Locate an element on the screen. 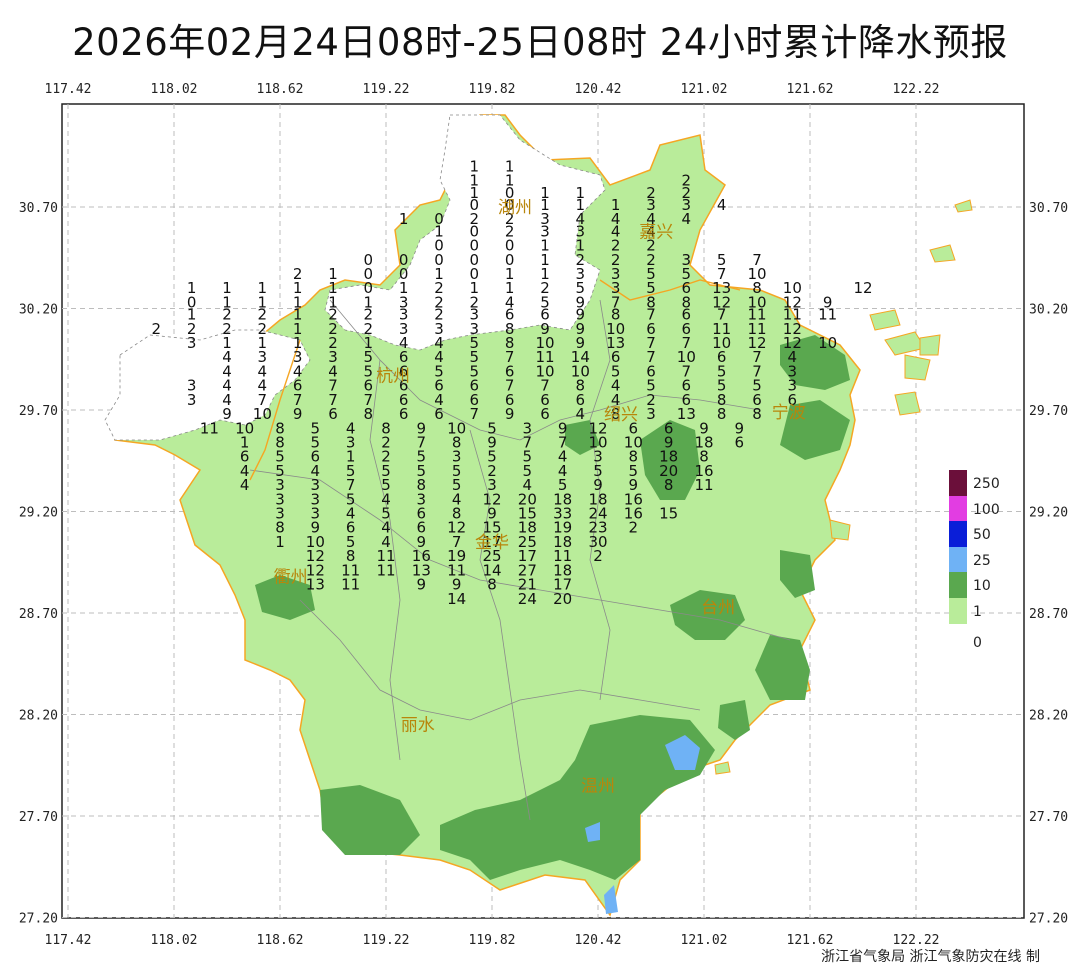  legend-row: 25 is located at coordinates (979, 559).